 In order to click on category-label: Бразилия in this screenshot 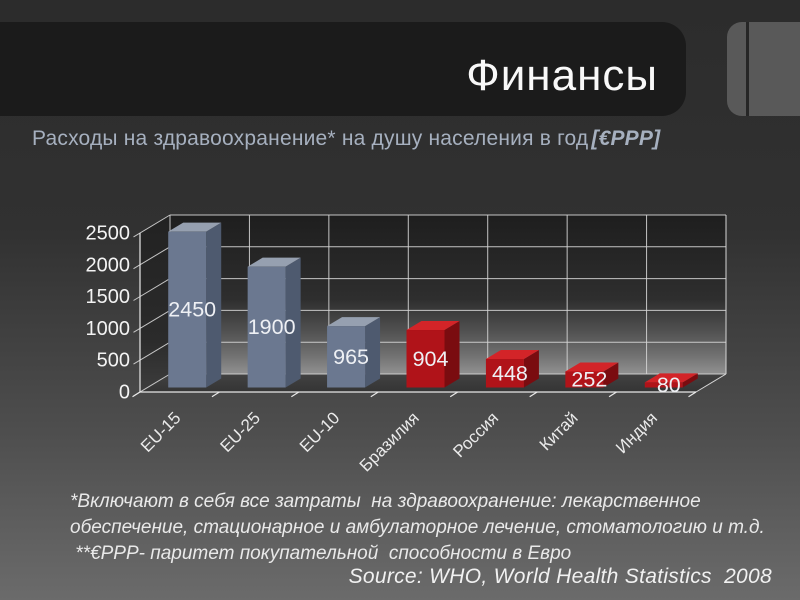, I will do `click(389, 441)`.